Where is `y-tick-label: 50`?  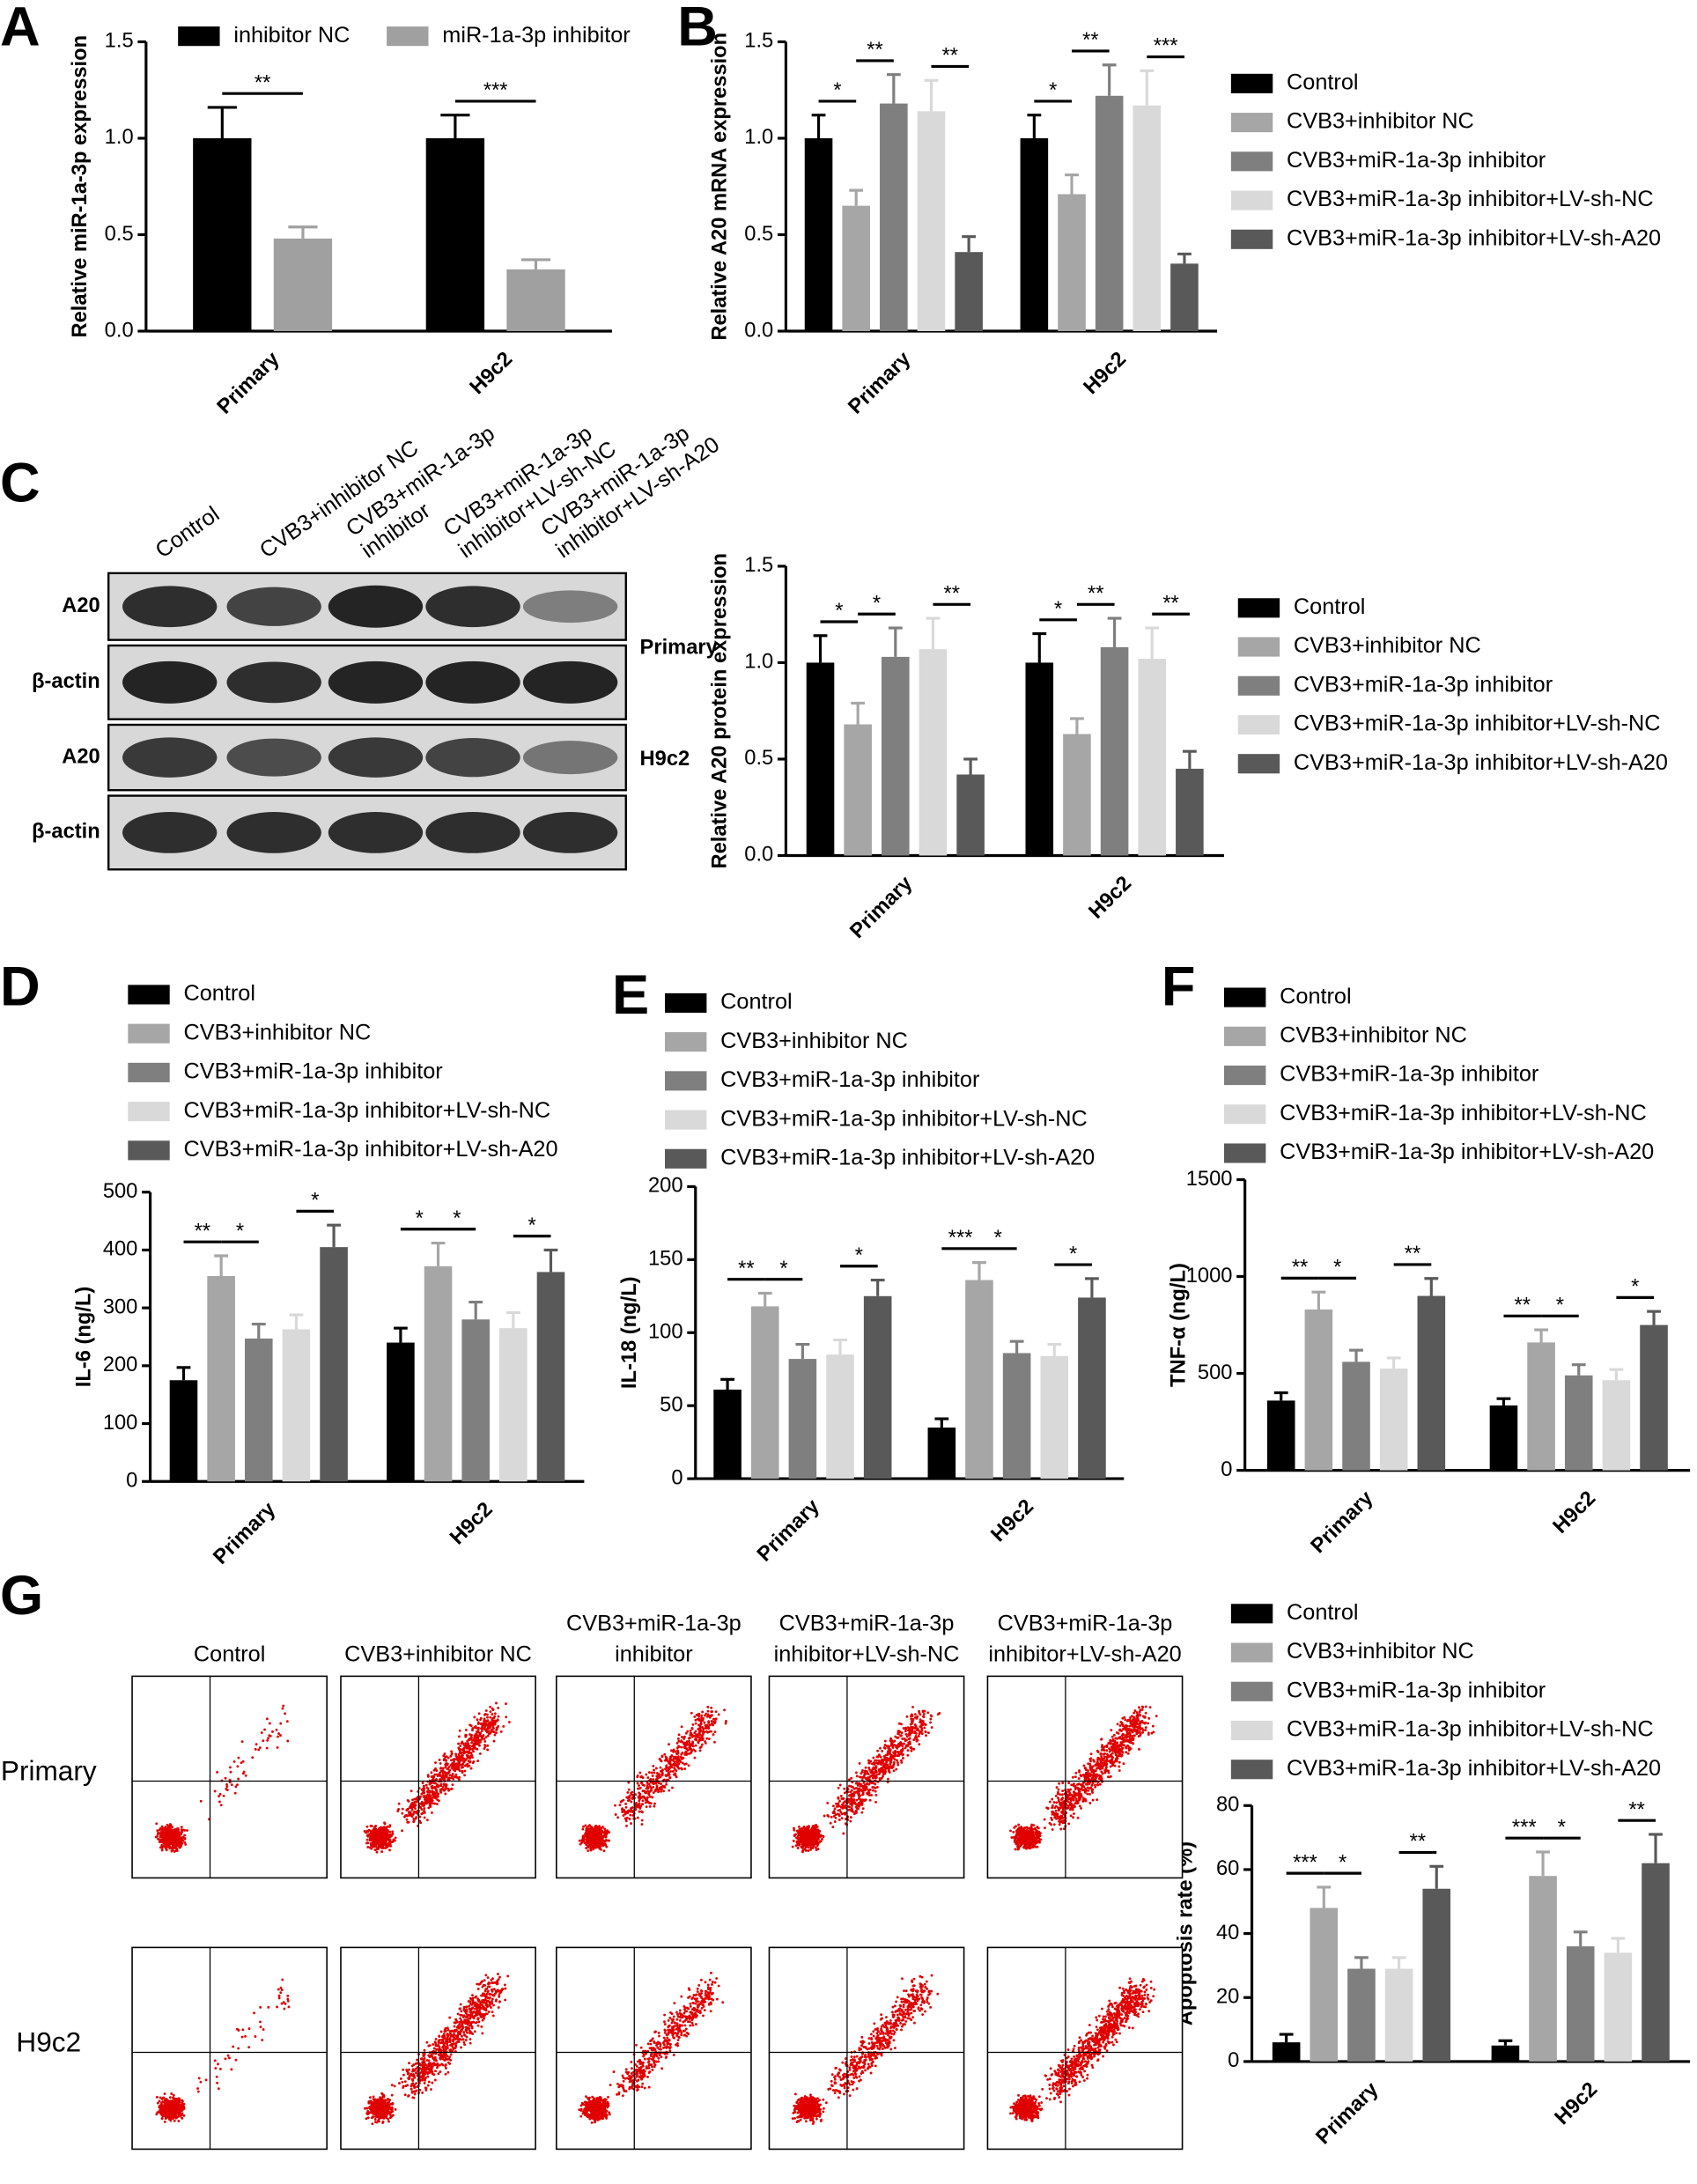 y-tick-label: 50 is located at coordinates (671, 1404).